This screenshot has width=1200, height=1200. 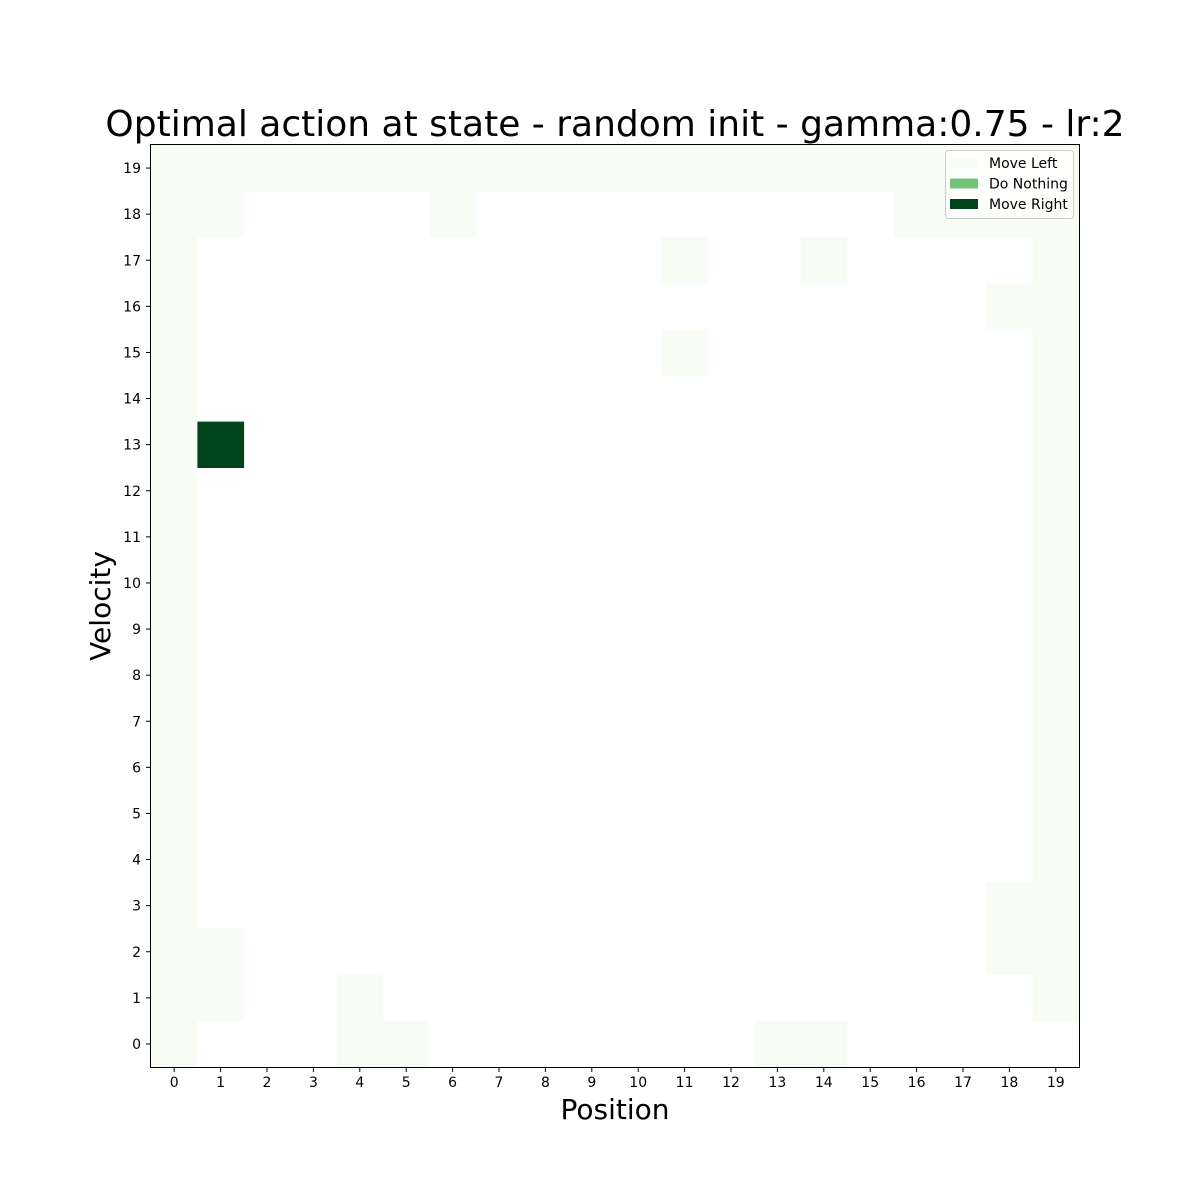 What do you see at coordinates (132, 446) in the screenshot?
I see `y-tick-label: 13` at bounding box center [132, 446].